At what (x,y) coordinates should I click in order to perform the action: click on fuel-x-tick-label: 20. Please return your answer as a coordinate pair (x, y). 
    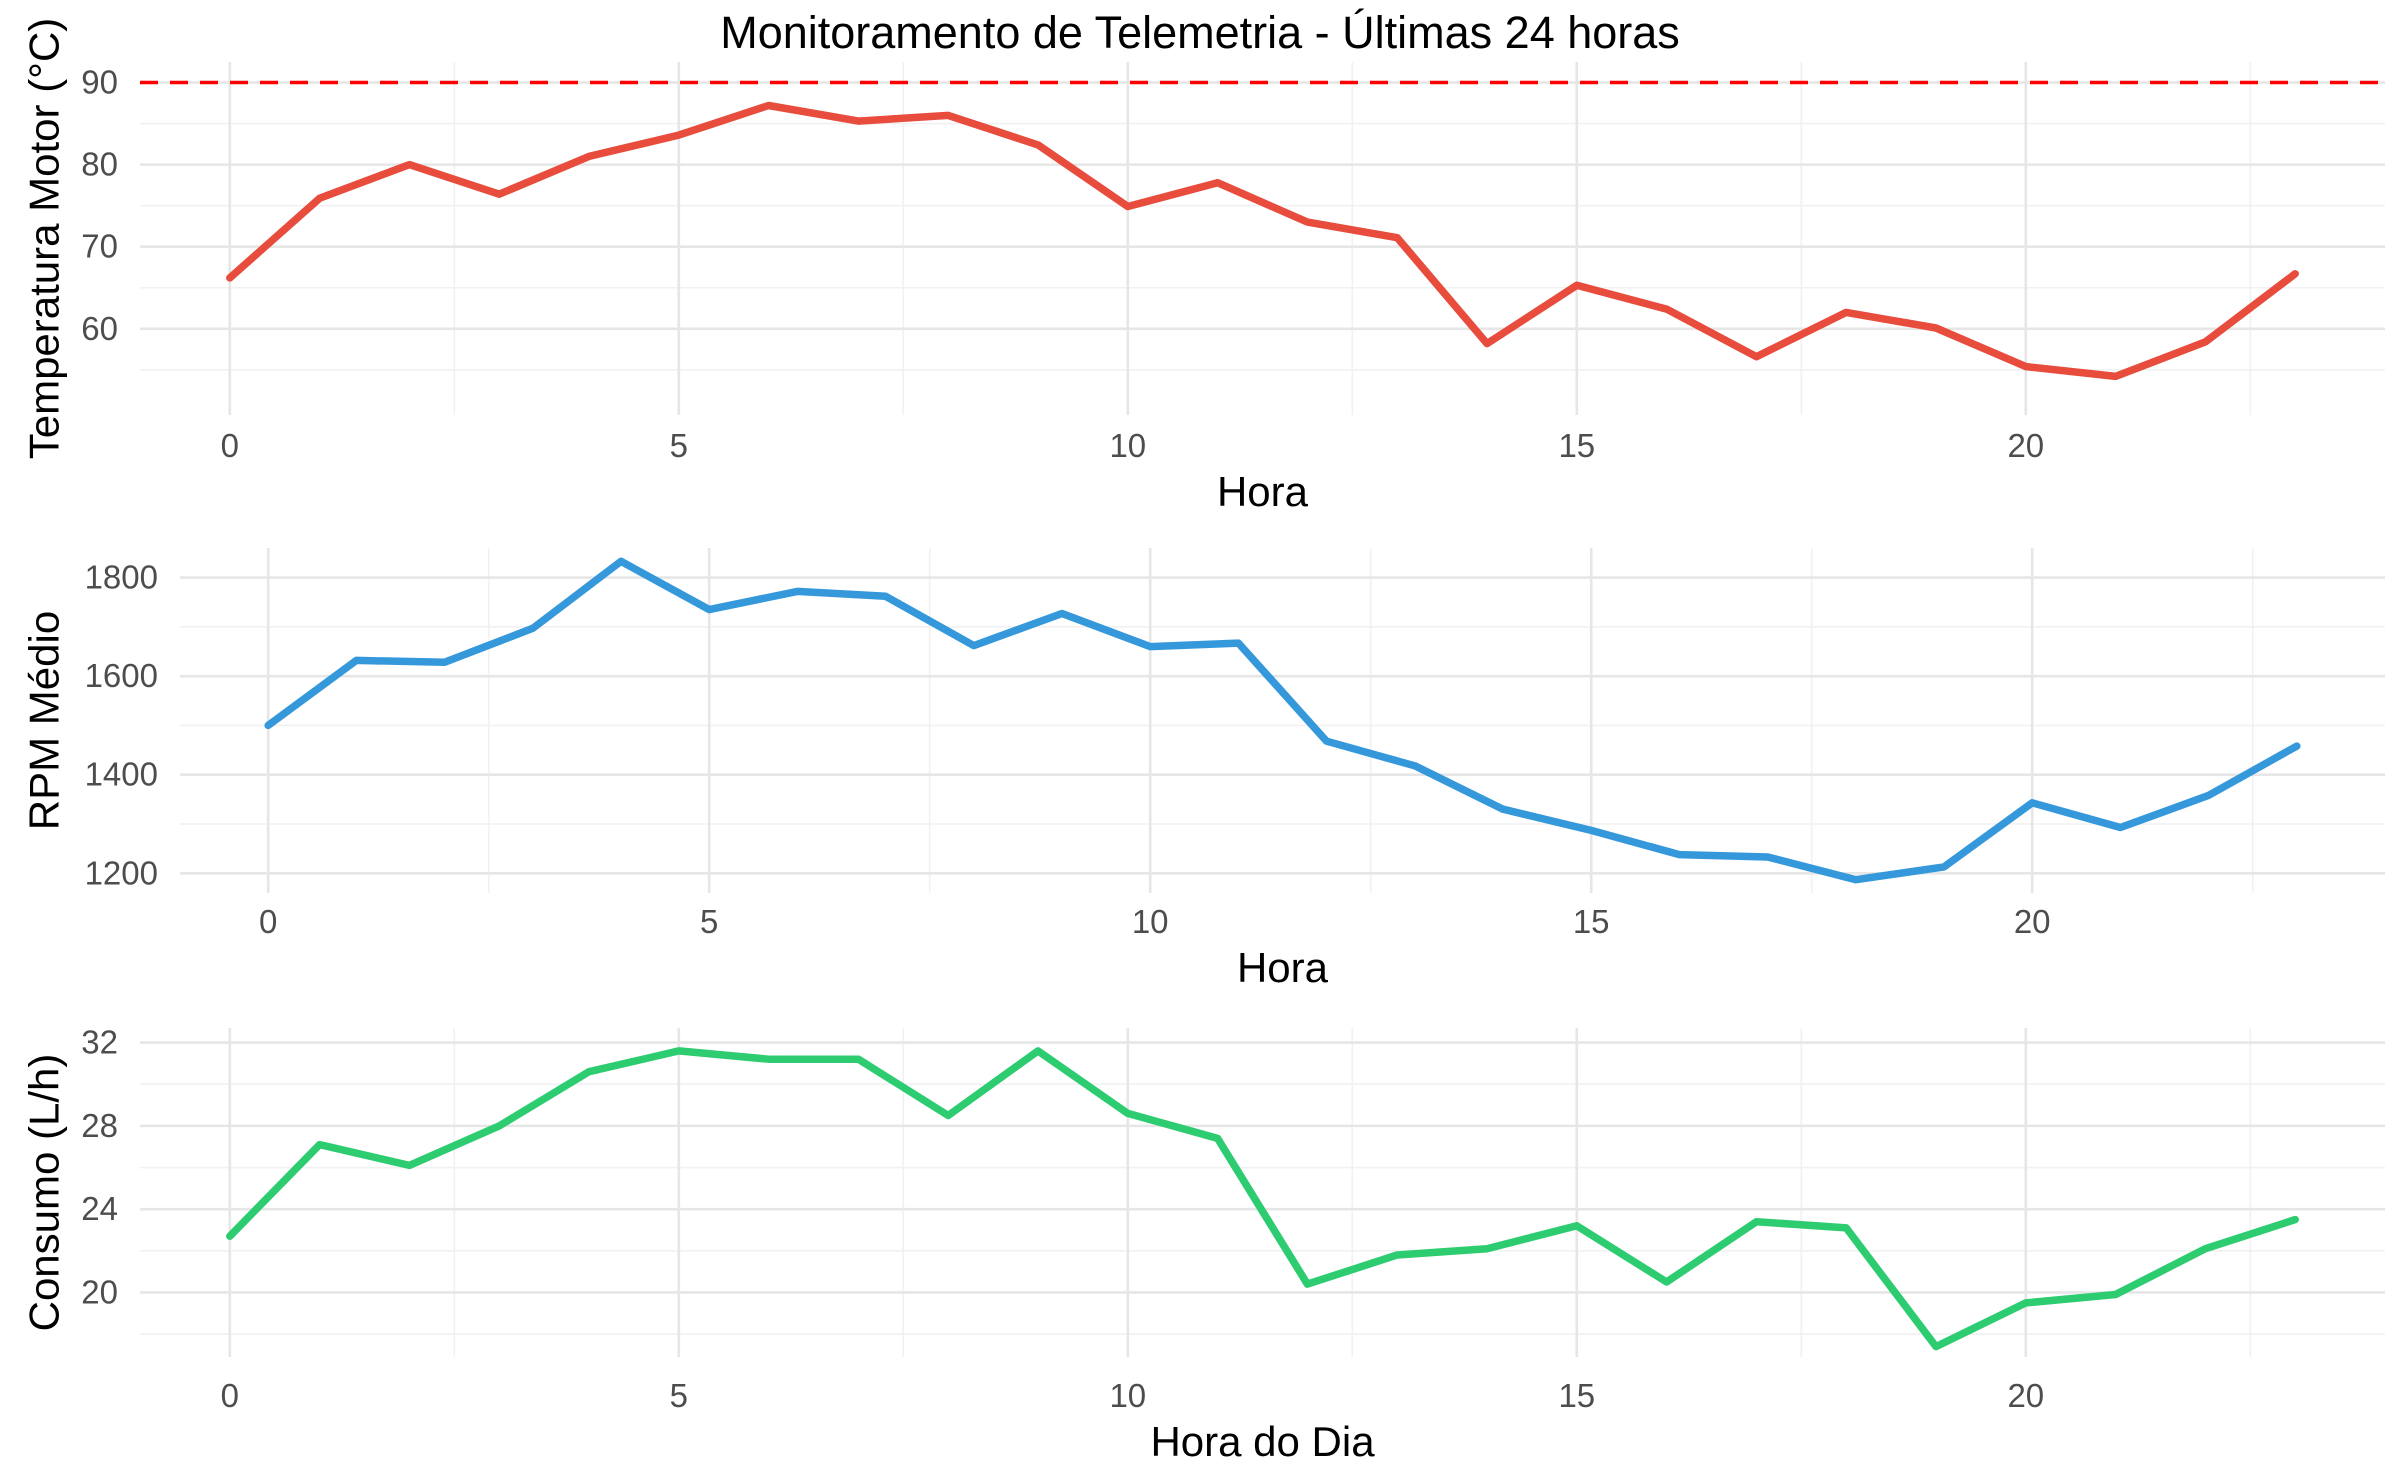
    Looking at the image, I should click on (2025, 1395).